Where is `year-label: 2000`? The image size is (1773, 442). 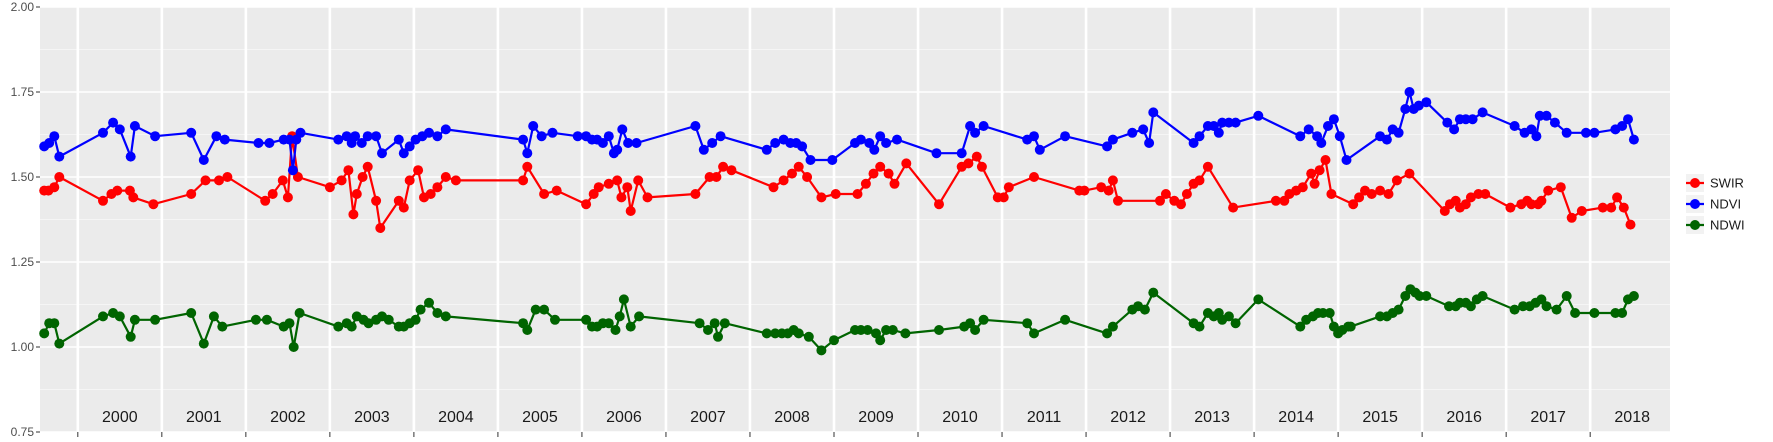
year-label: 2000 is located at coordinates (120, 417).